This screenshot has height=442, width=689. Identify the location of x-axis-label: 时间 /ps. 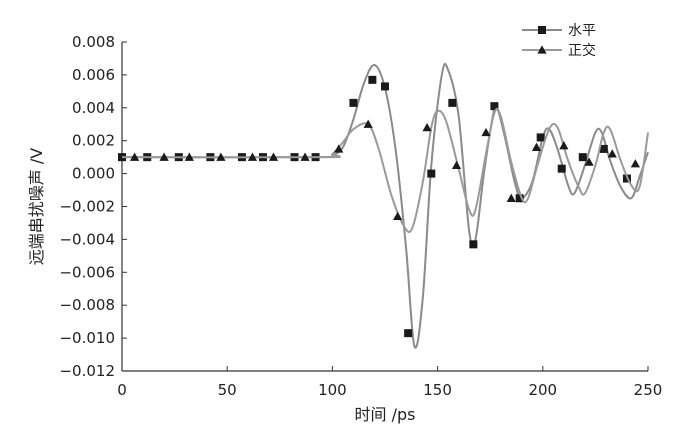
(385, 414).